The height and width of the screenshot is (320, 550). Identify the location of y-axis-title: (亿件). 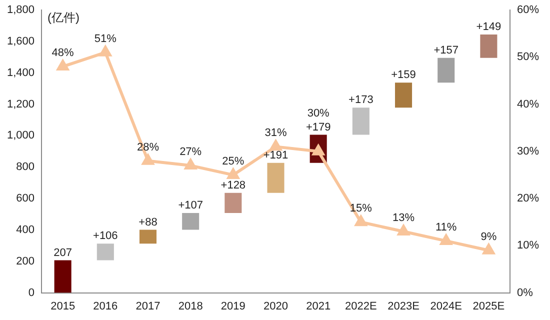
(64, 17).